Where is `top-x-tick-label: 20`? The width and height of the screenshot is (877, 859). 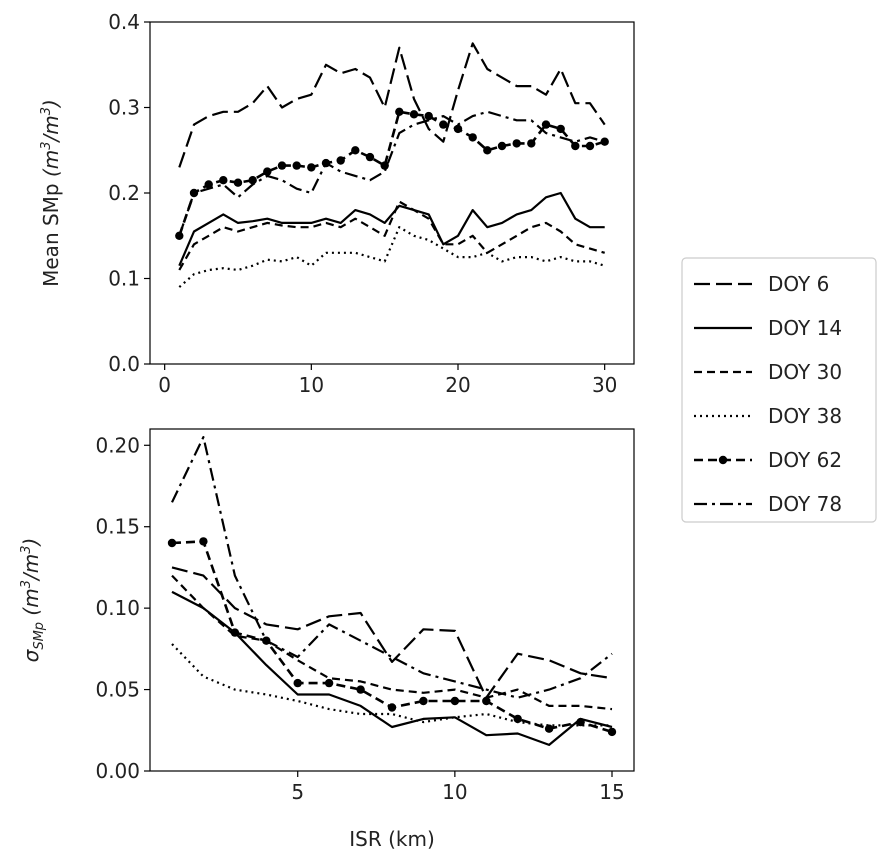
top-x-tick-label: 20 is located at coordinates (457, 385).